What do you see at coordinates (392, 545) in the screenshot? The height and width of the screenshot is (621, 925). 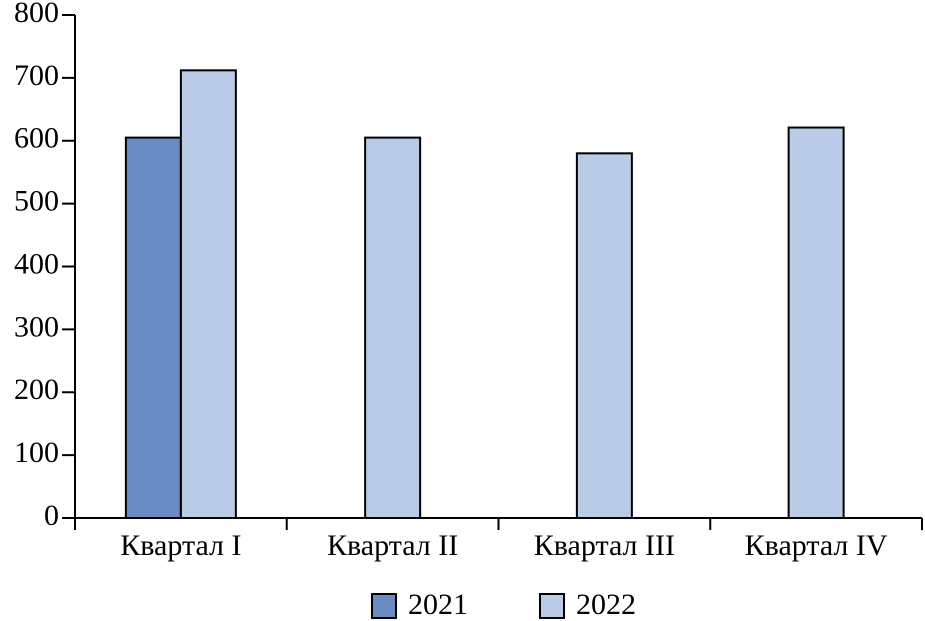 I see `x-tick-label: Квартал II` at bounding box center [392, 545].